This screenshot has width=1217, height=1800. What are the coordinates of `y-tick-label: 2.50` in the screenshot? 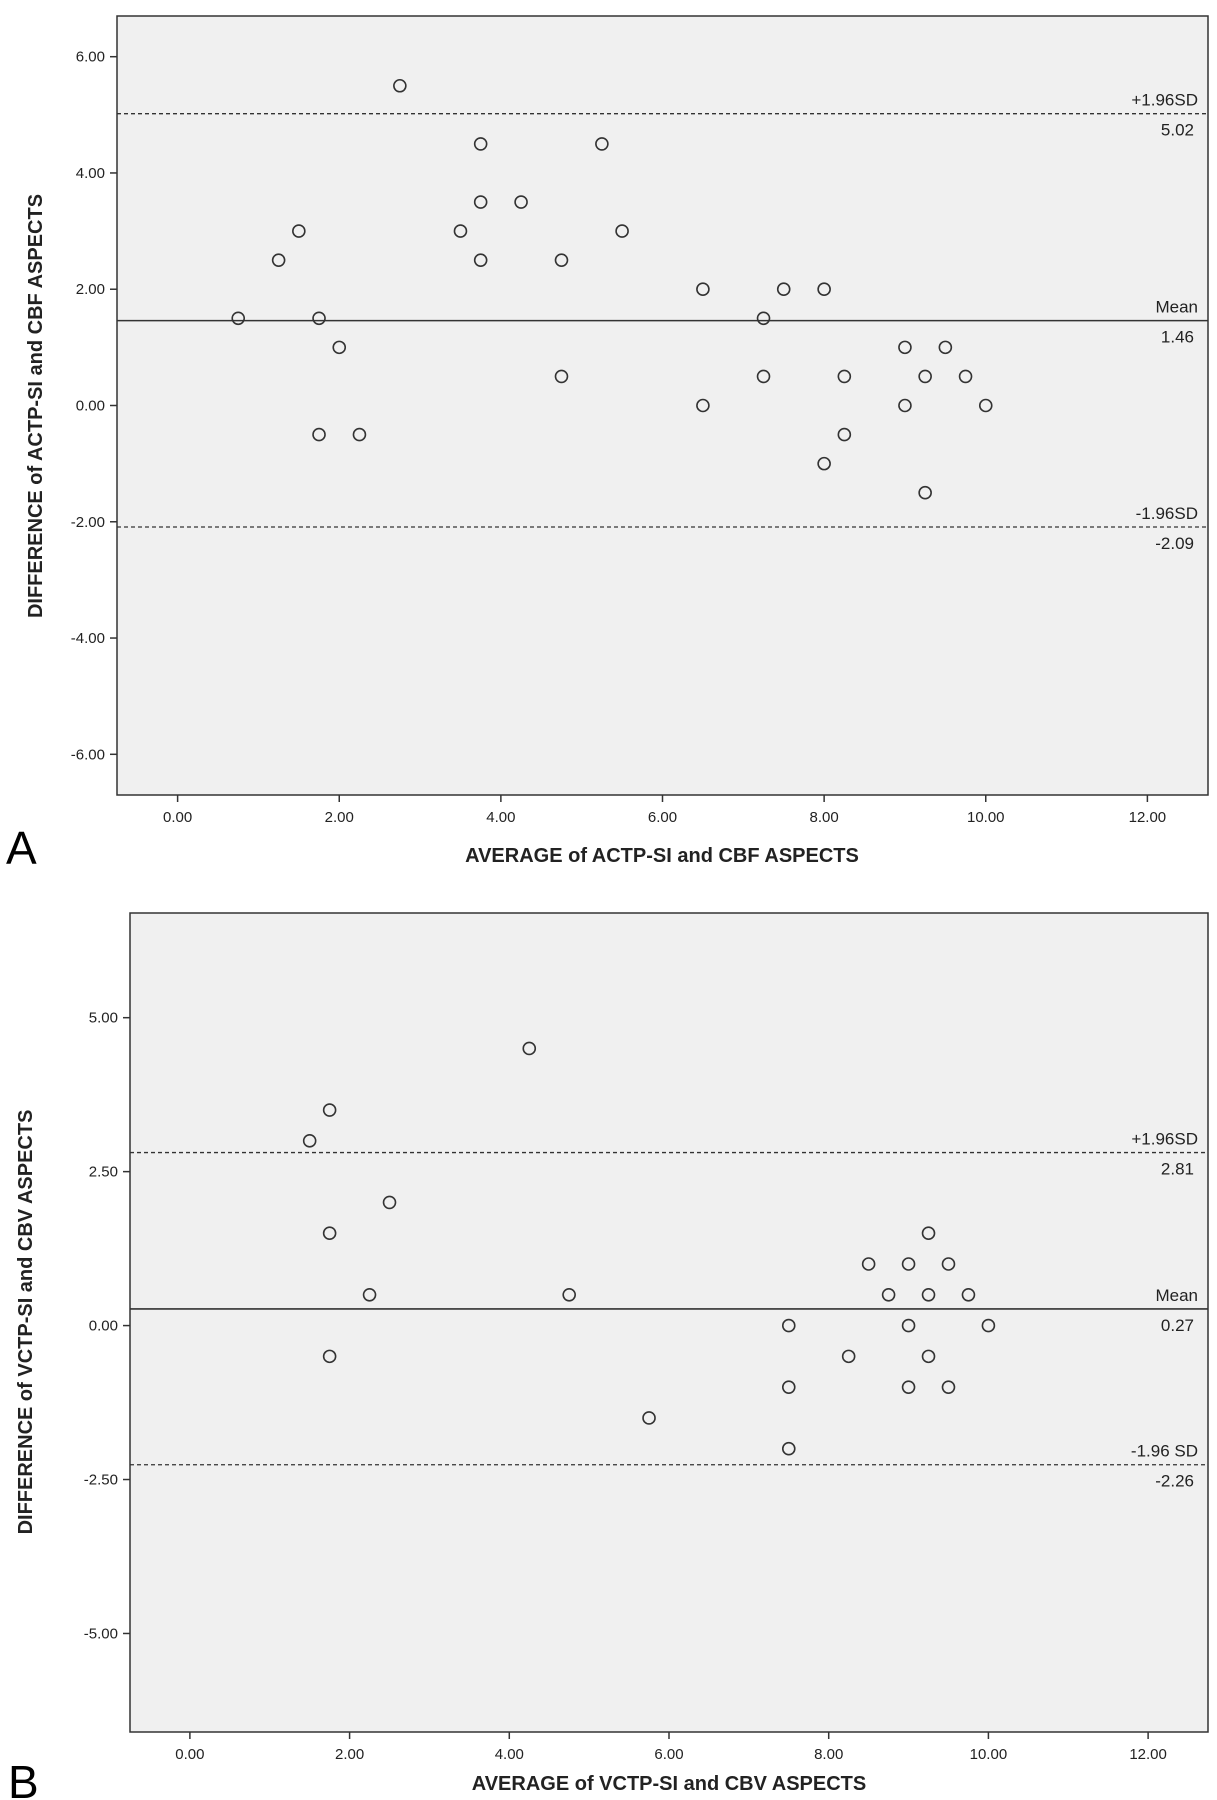 It's located at (103, 1172).